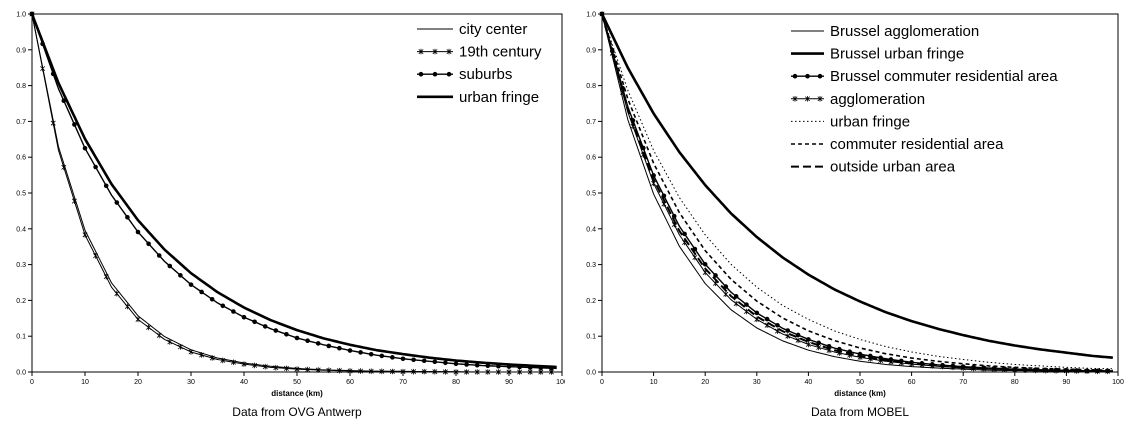  Describe the element at coordinates (705, 382) in the screenshot. I see `x-tick-label: 20` at that location.